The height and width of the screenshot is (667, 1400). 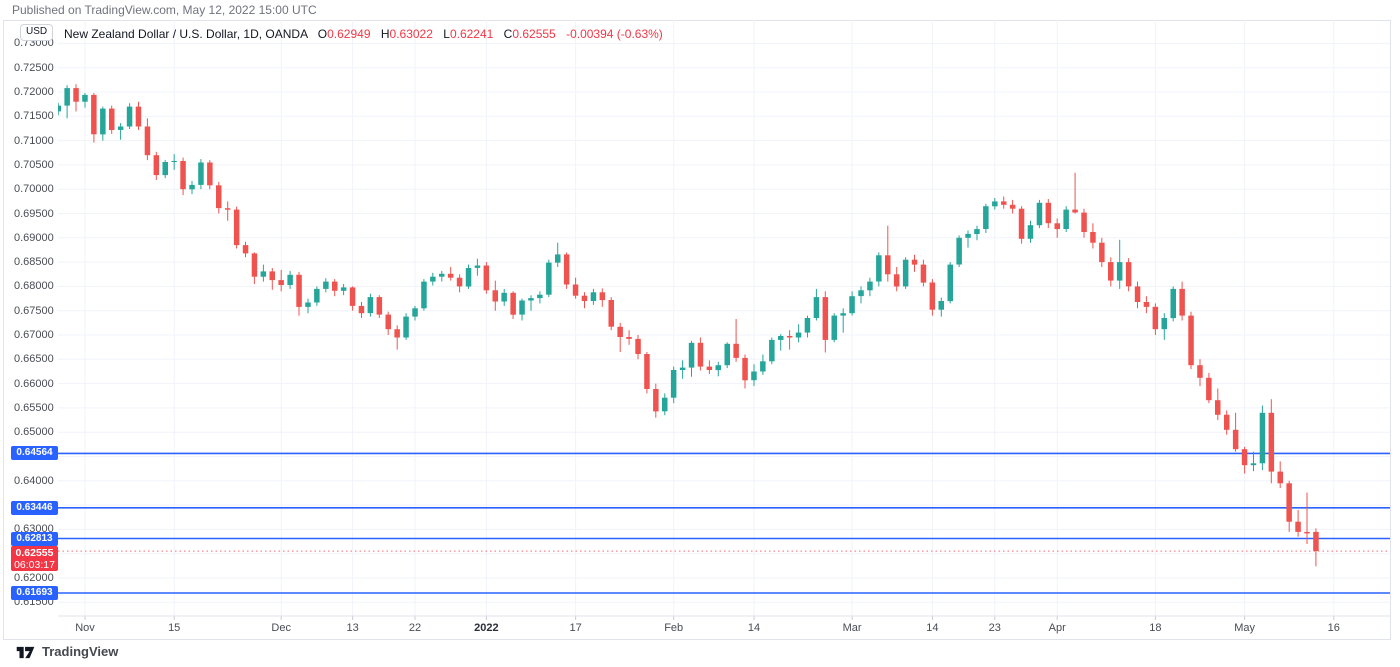 I want to click on countdown-timer: 06:03:17, so click(x=34, y=564).